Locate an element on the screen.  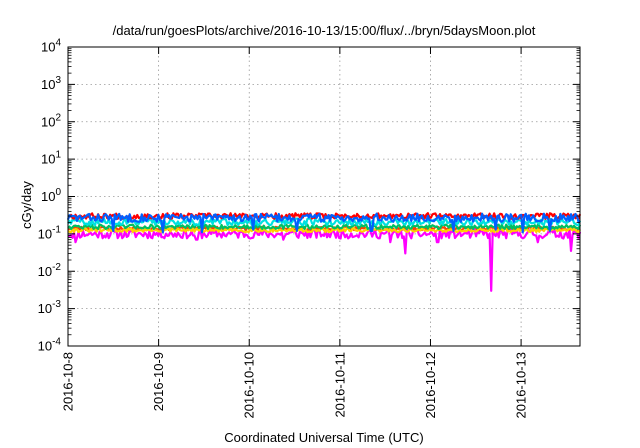
y-axis-title: cGy/day is located at coordinates (26, 205).